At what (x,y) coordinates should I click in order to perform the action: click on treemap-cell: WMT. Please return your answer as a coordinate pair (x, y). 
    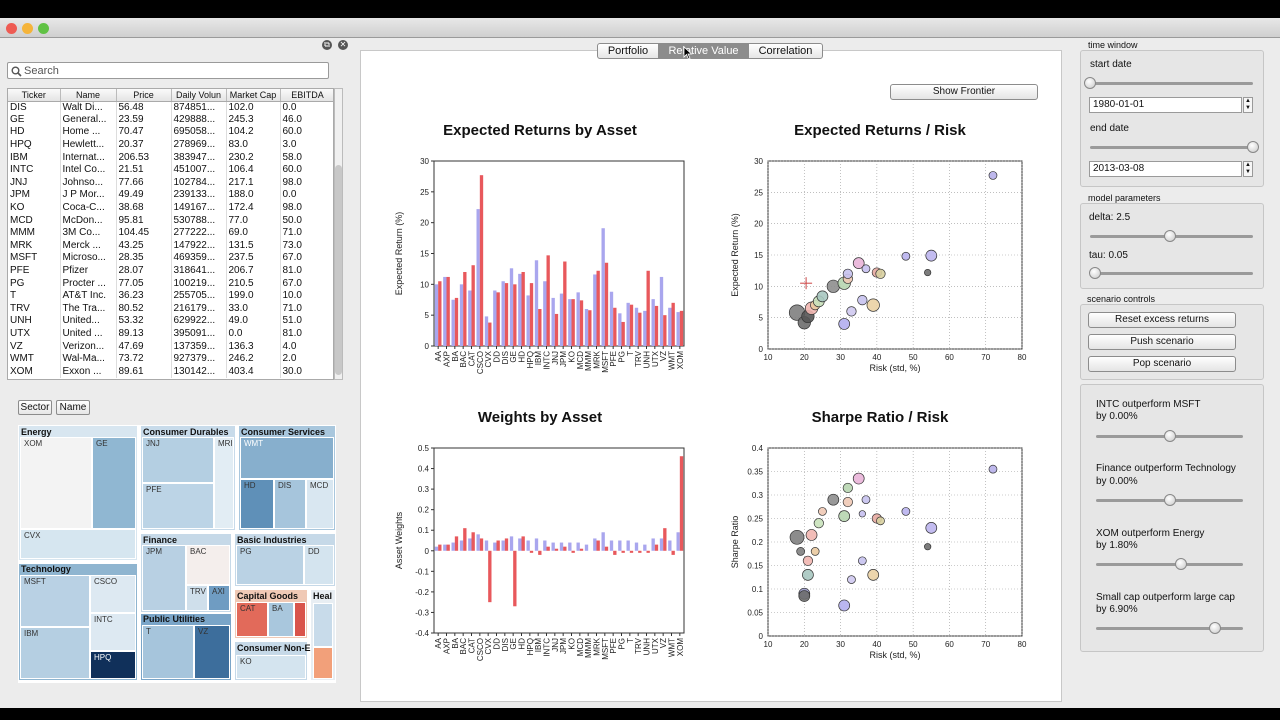
    Looking at the image, I should click on (287, 458).